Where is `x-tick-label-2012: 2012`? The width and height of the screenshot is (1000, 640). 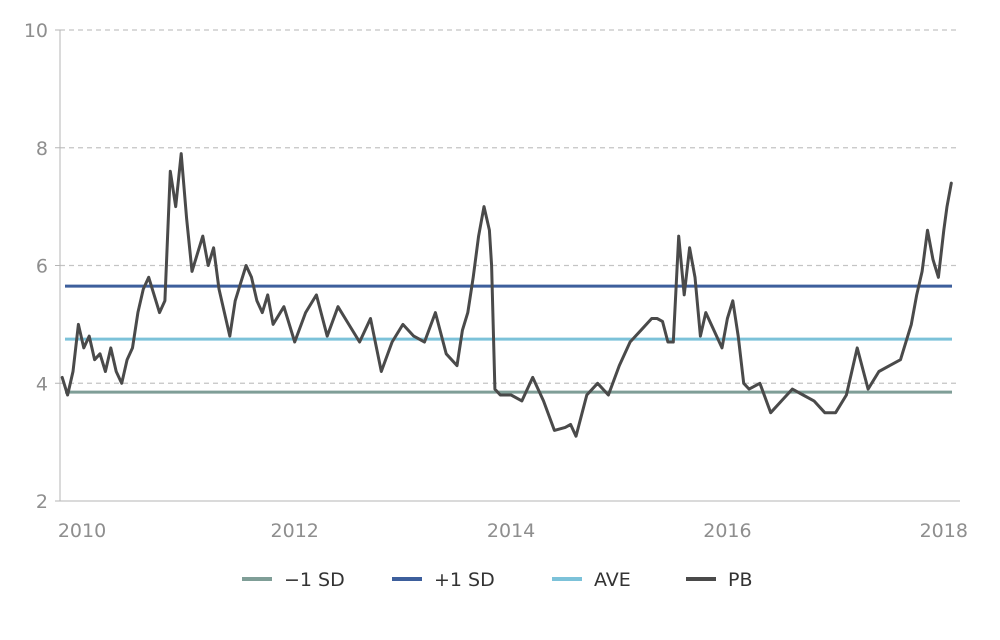
x-tick-label-2012: 2012 is located at coordinates (295, 531).